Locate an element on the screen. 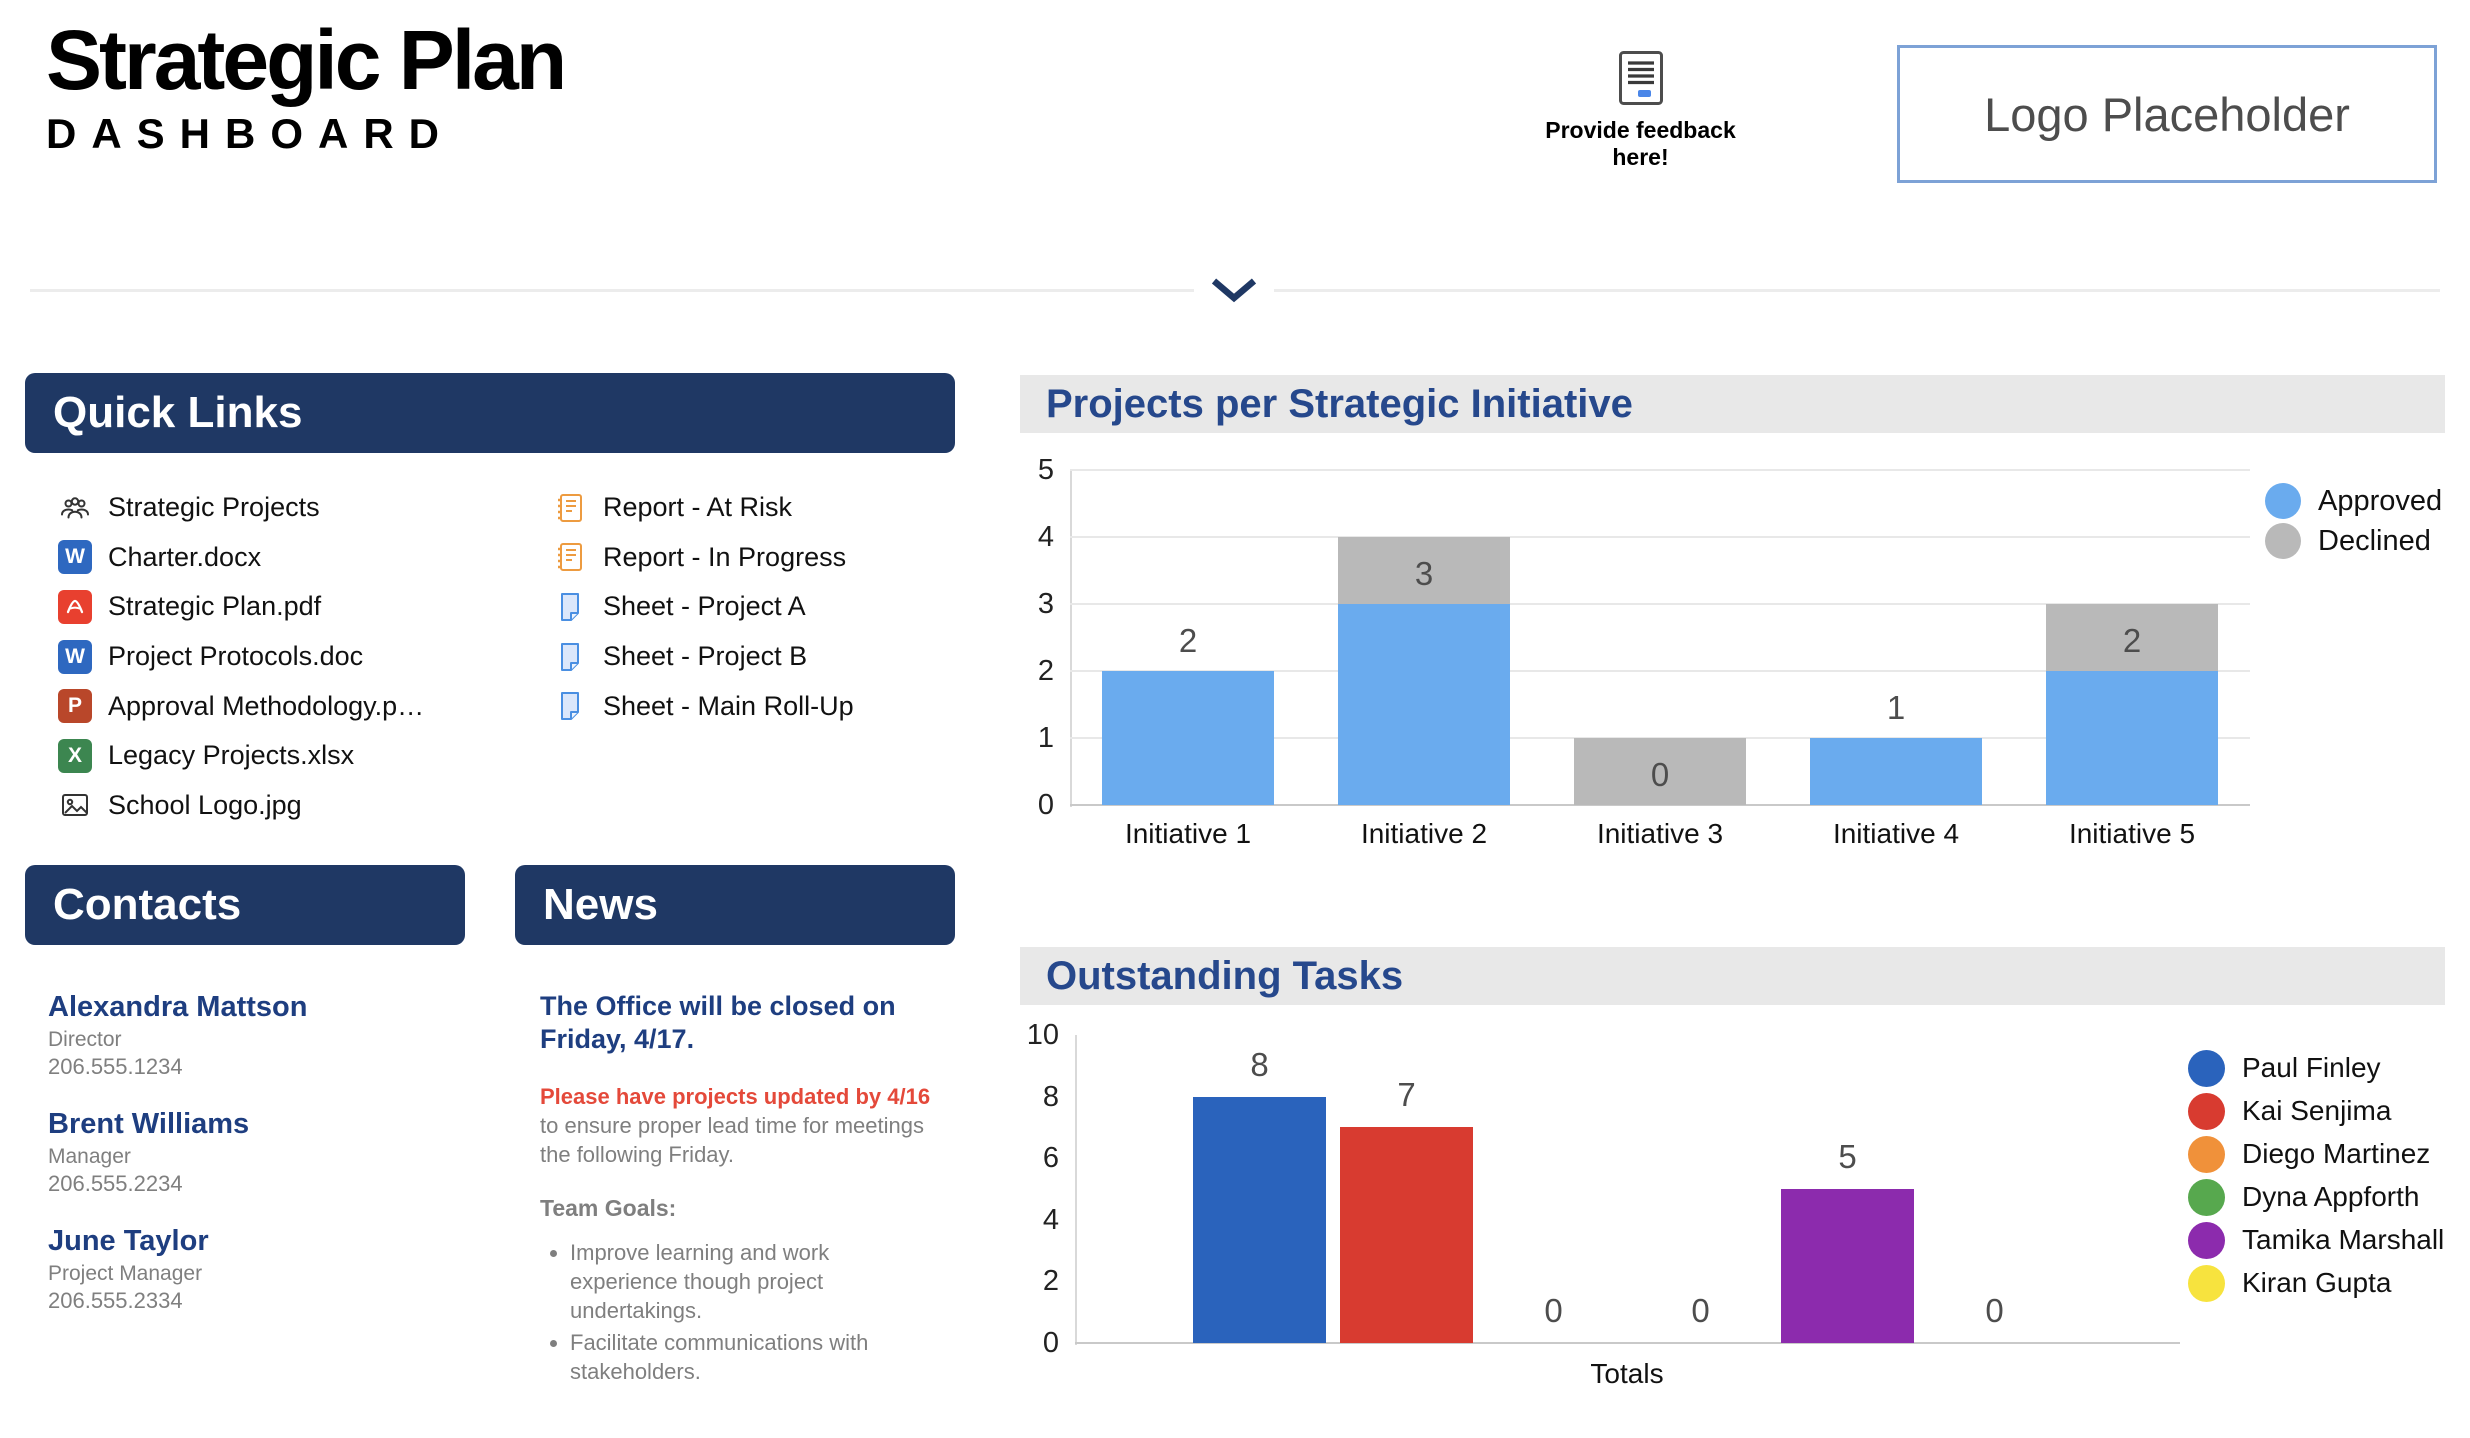  chart-title-tasks: Outstanding Tasks is located at coordinates (1225, 976).